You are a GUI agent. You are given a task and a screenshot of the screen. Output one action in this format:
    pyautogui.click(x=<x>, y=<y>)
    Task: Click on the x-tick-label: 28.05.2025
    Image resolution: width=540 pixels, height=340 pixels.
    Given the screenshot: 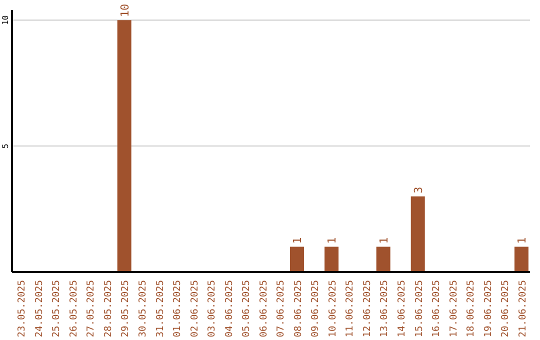 What is the action you would take?
    pyautogui.click(x=108, y=309)
    